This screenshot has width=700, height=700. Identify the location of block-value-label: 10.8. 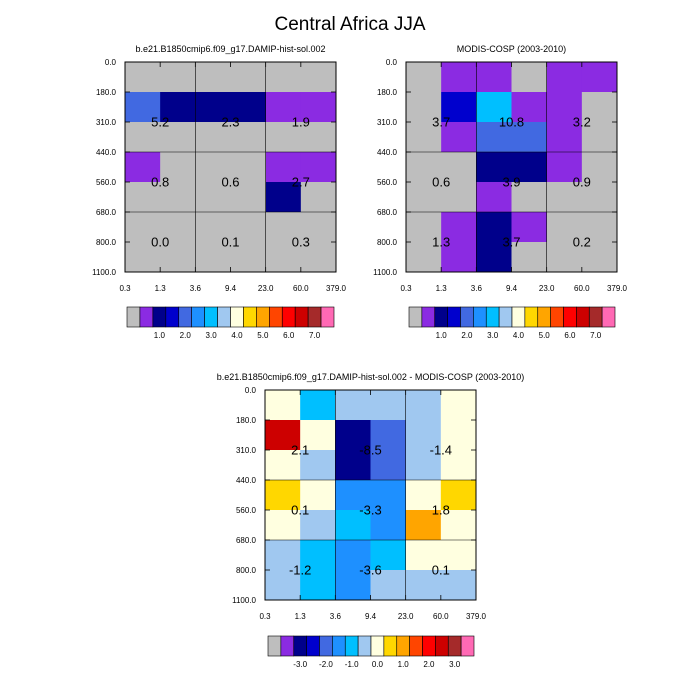
(511, 122).